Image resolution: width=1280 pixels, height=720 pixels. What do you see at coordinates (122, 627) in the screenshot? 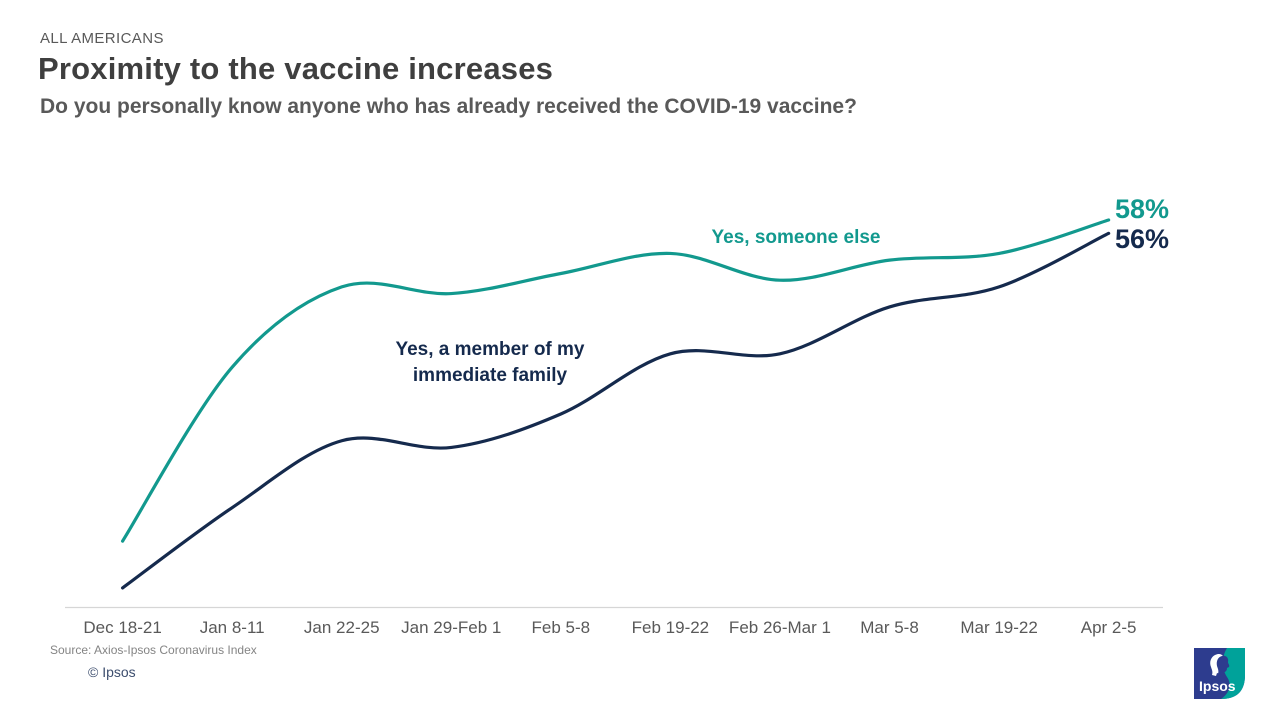
I see `x-tick-label: Dec 18-21` at bounding box center [122, 627].